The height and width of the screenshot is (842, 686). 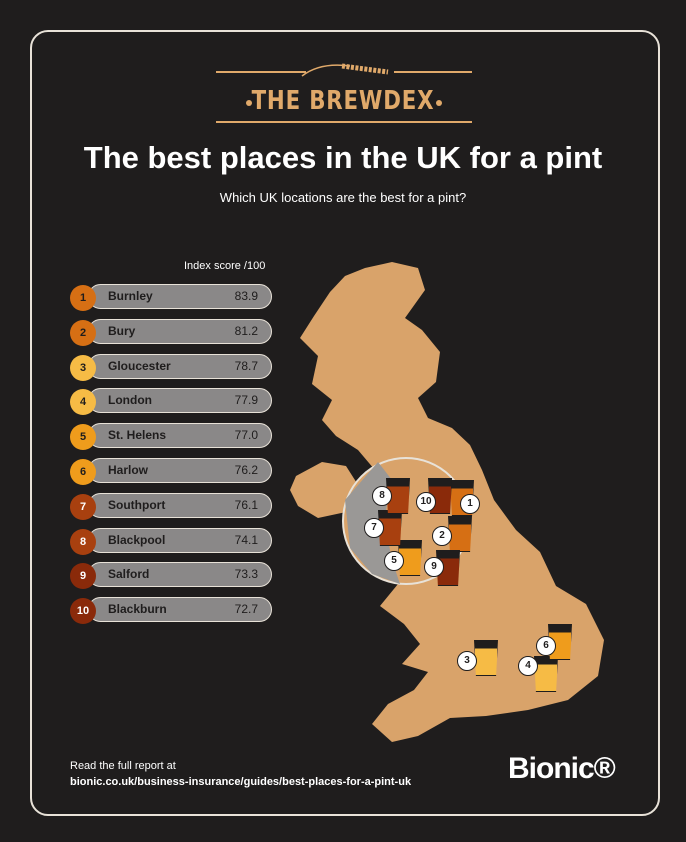 I want to click on footer-text: Read the full report at, so click(x=123, y=766).